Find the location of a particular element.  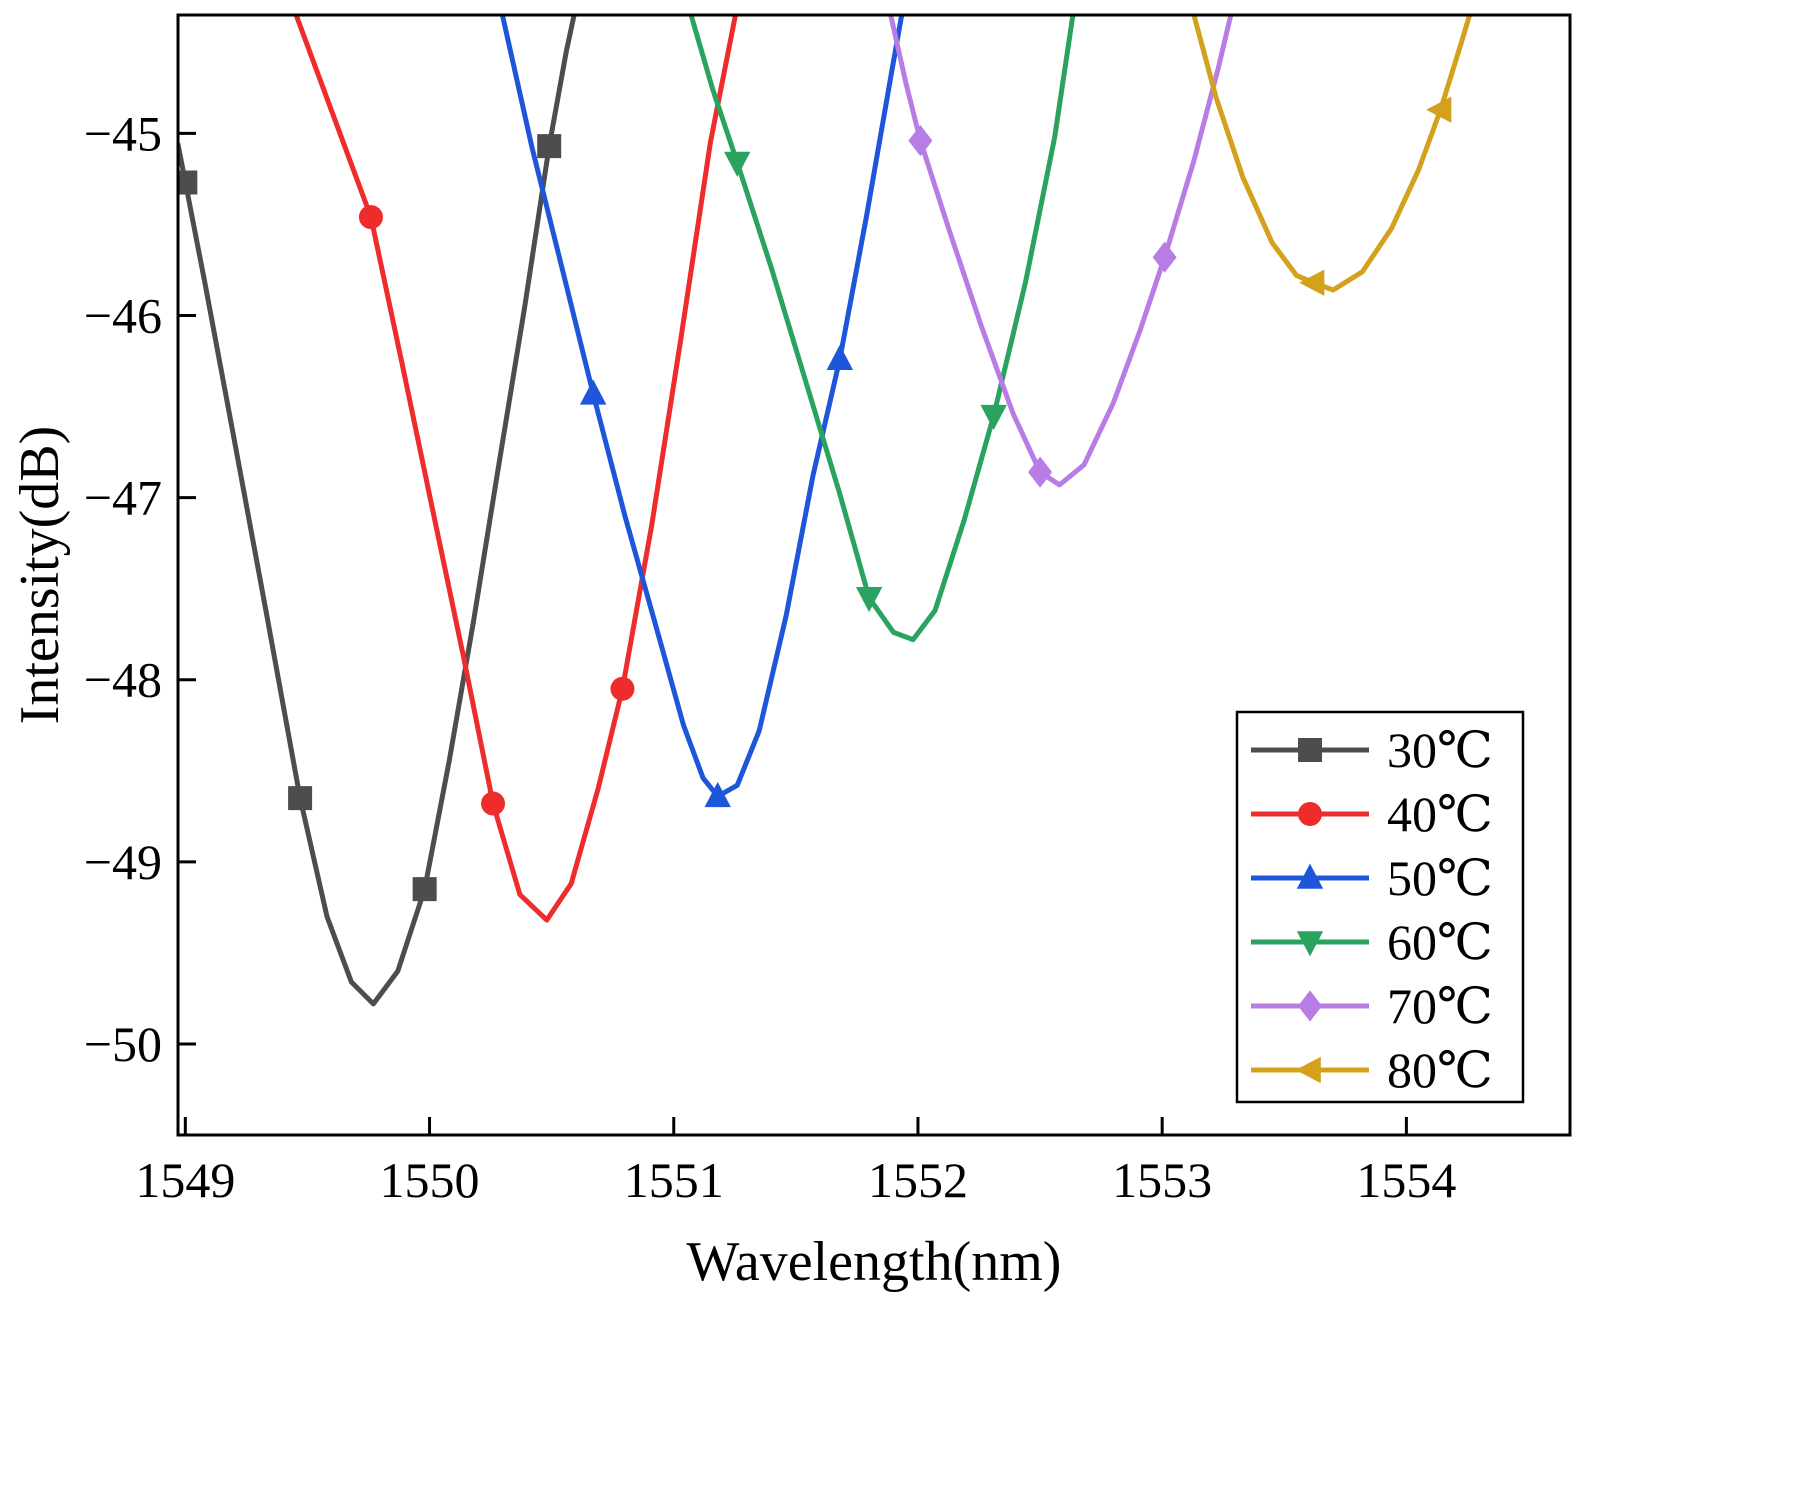

y-tick-label: −47 is located at coordinates (123, 498).